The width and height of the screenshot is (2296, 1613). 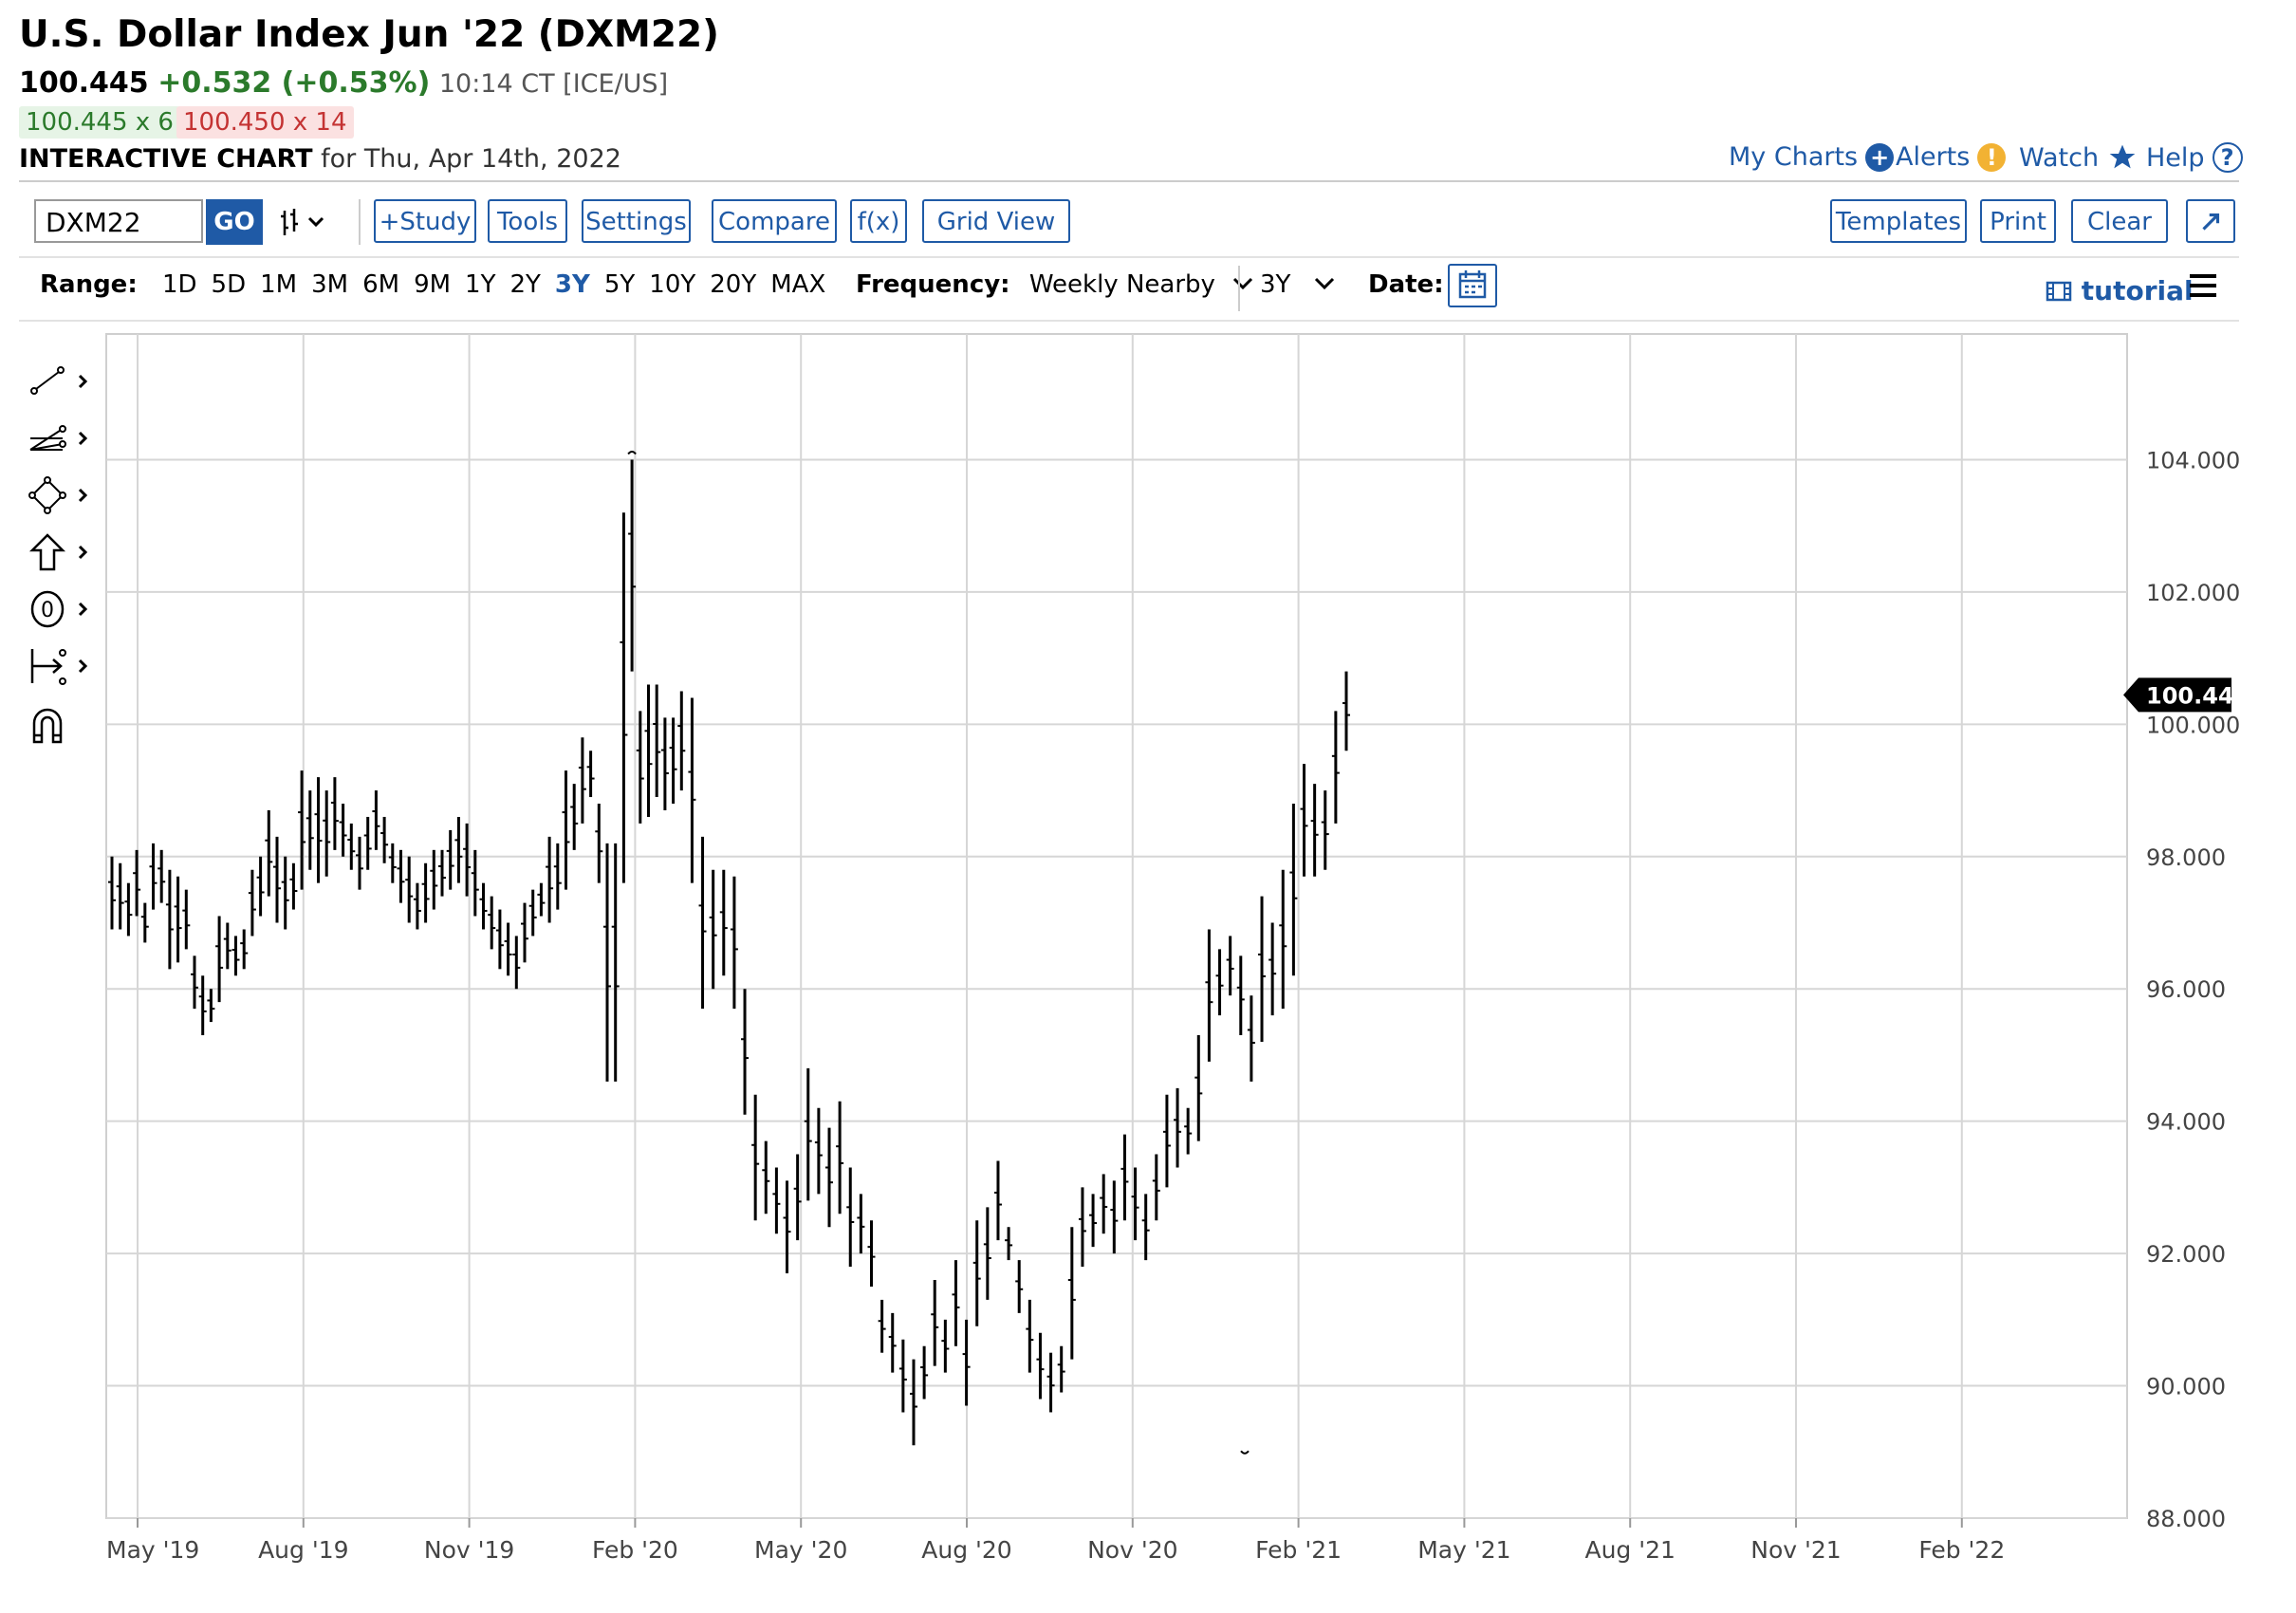 What do you see at coordinates (774, 221) in the screenshot?
I see `compare-button: Compare` at bounding box center [774, 221].